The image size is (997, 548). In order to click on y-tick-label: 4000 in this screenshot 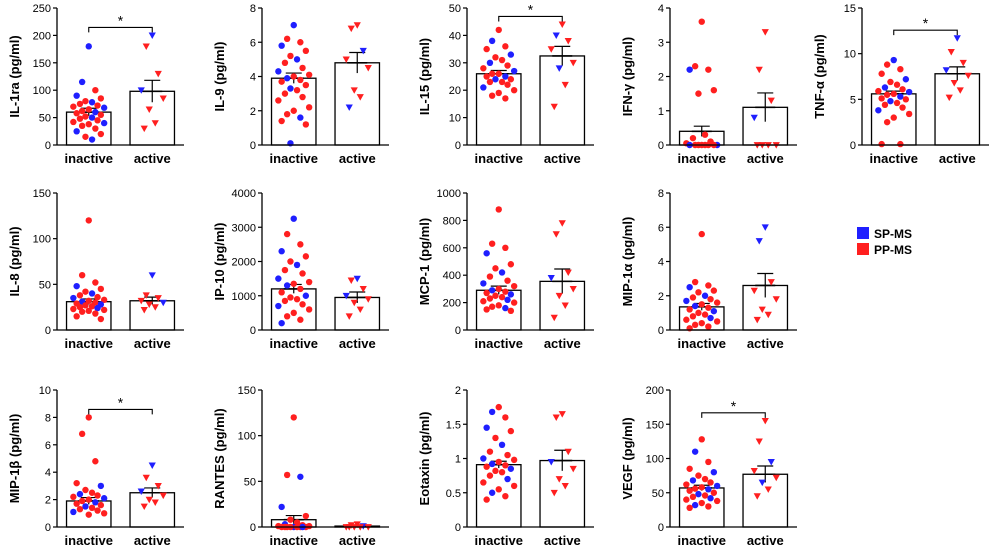, I will do `click(244, 194)`.